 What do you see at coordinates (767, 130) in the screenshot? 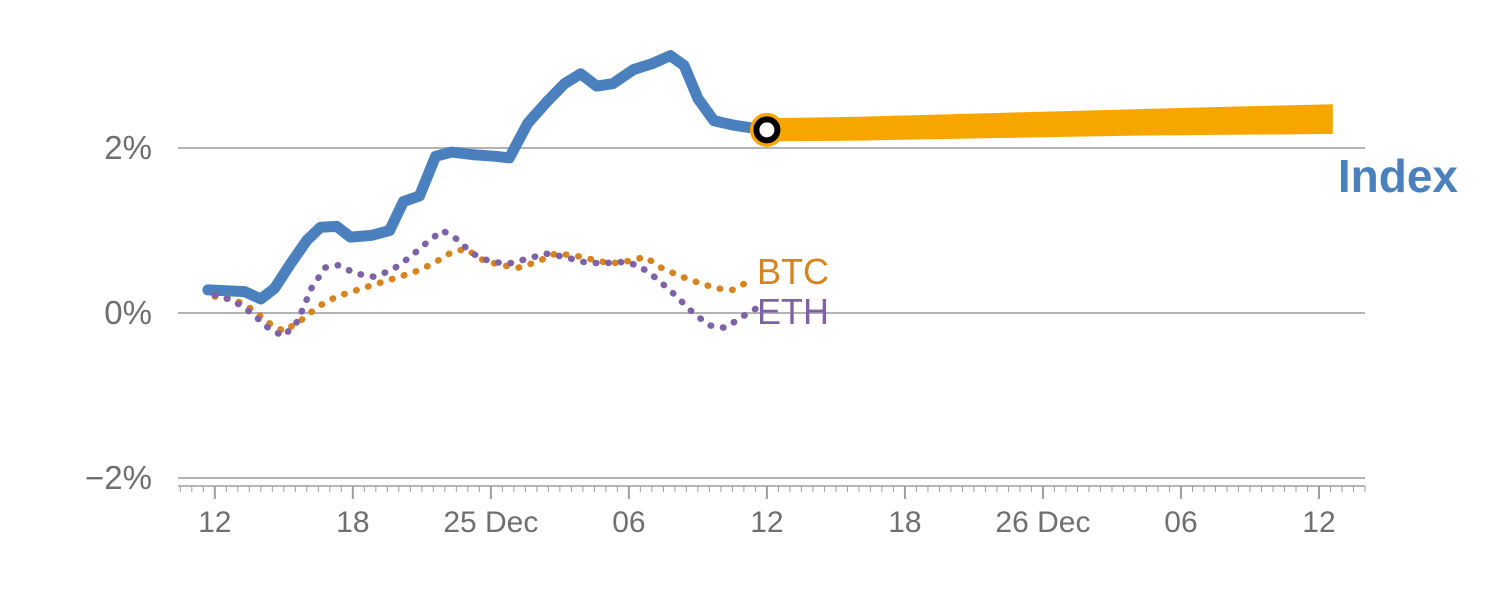
I see `current-value-marker` at bounding box center [767, 130].